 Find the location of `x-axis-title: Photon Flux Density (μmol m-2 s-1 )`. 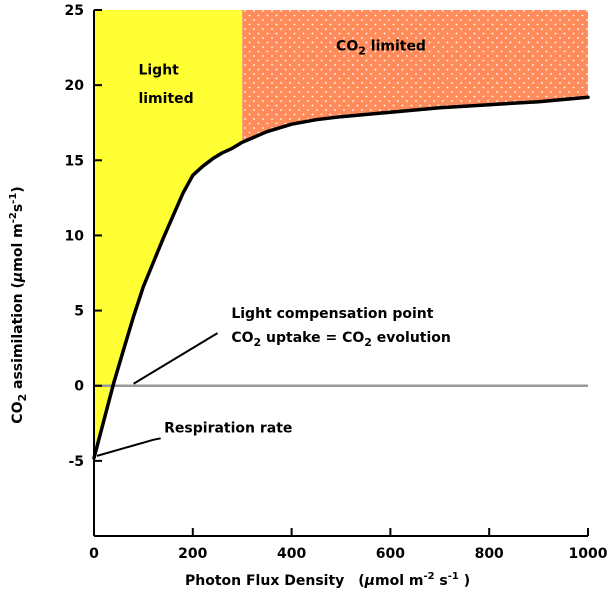

x-axis-title: Photon Flux Density (μmol m-2 s-1 ) is located at coordinates (327, 580).